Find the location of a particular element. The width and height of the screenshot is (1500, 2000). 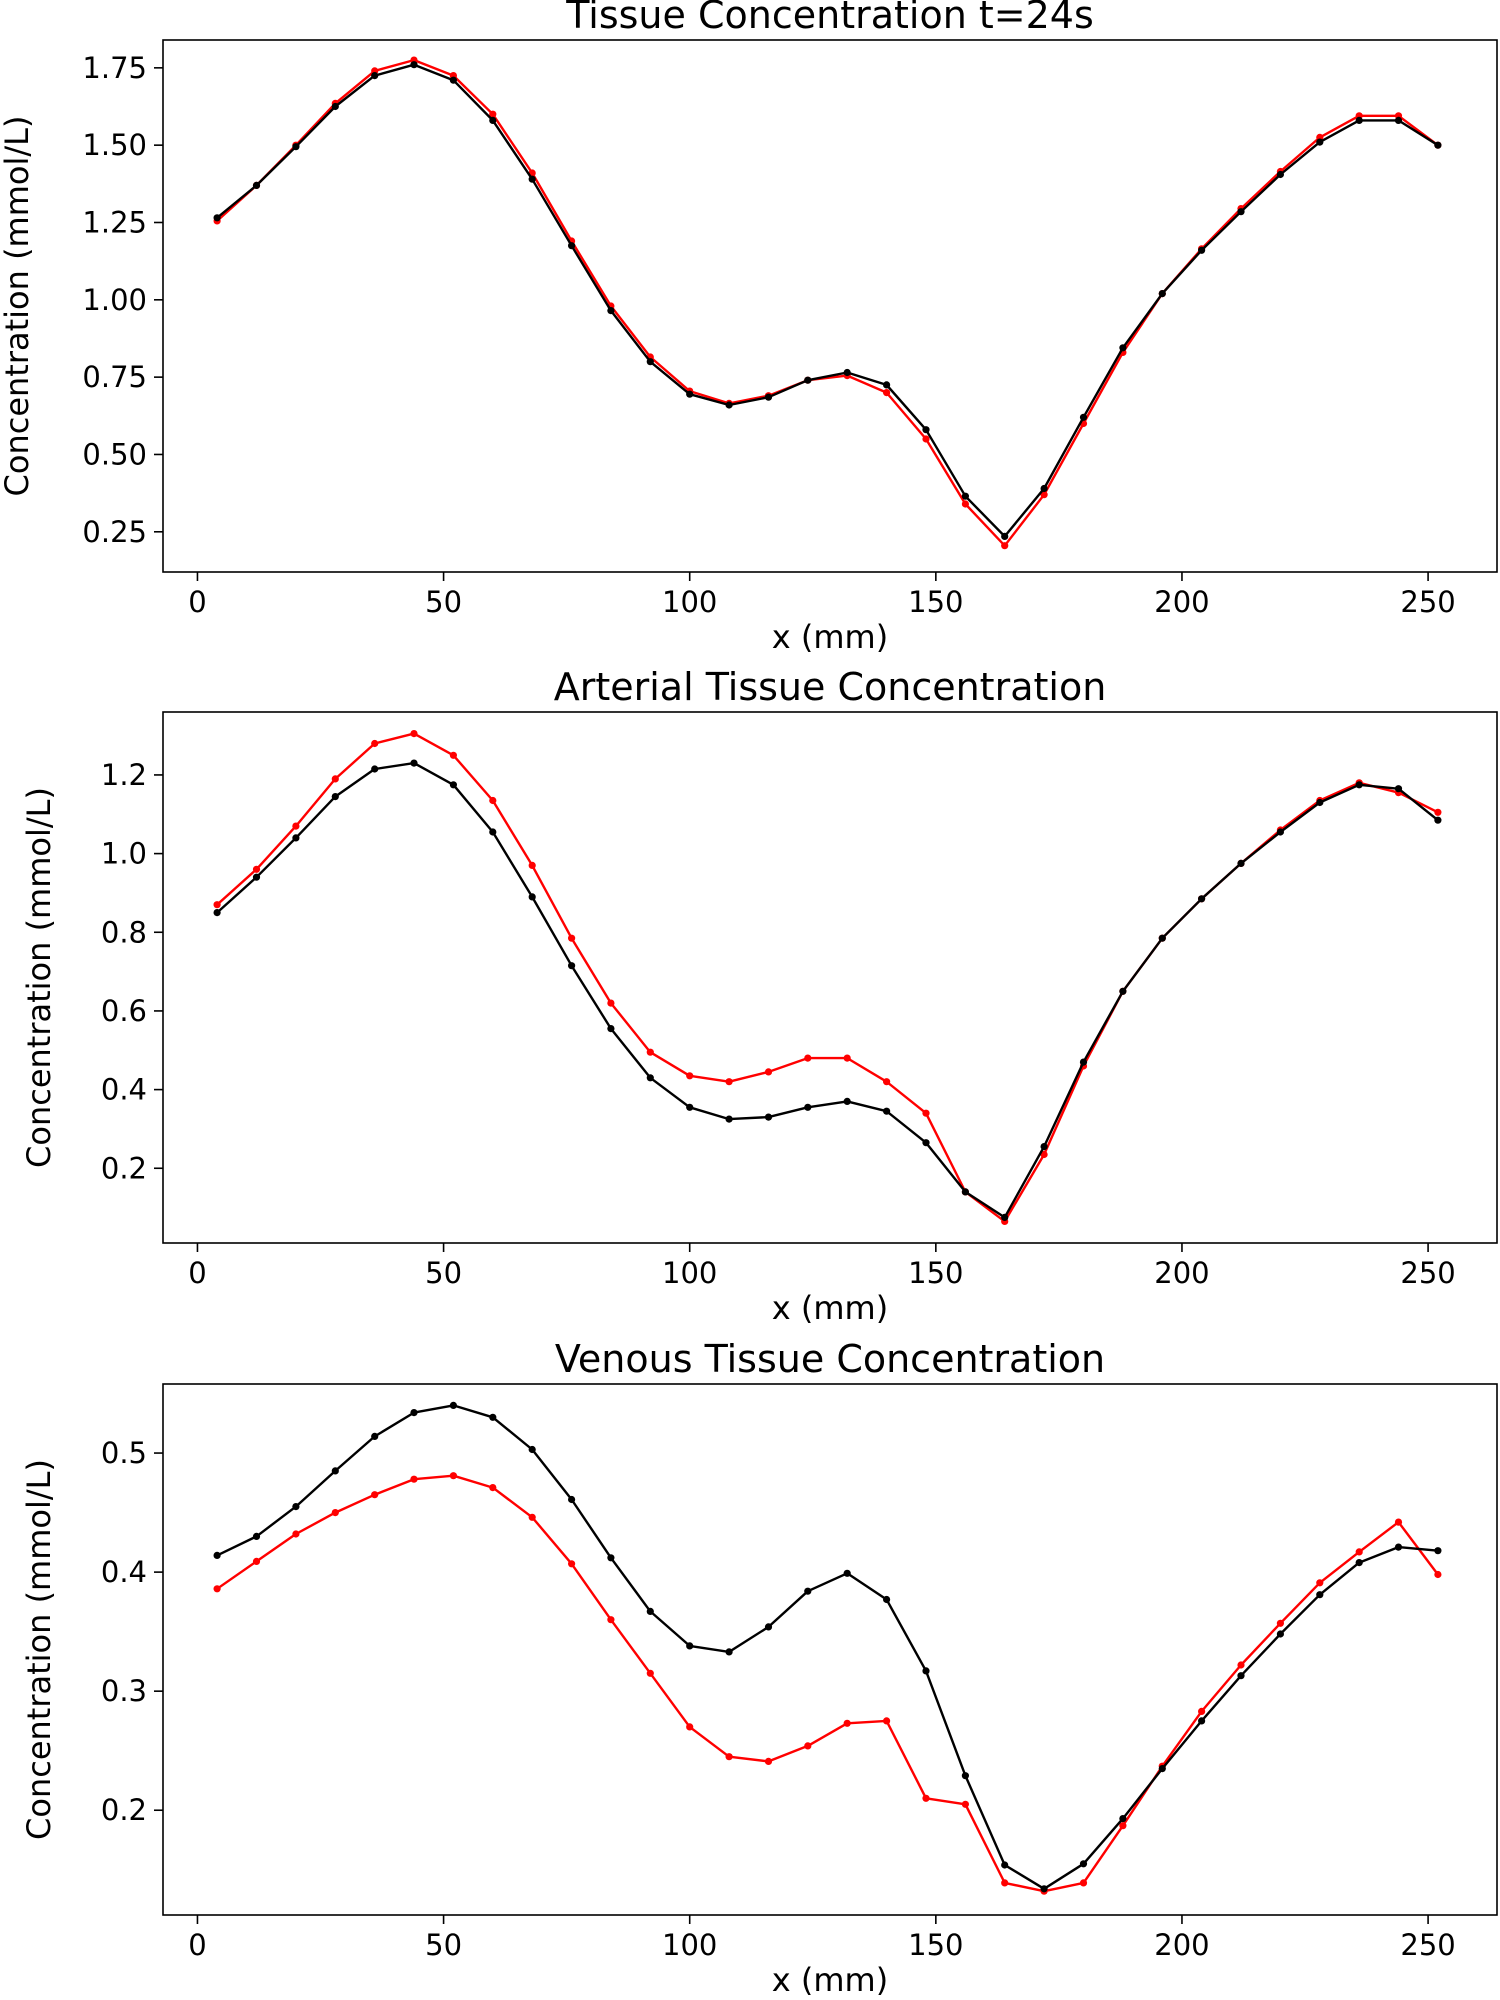

y-tick-label: 0.25 is located at coordinates (114, 532).